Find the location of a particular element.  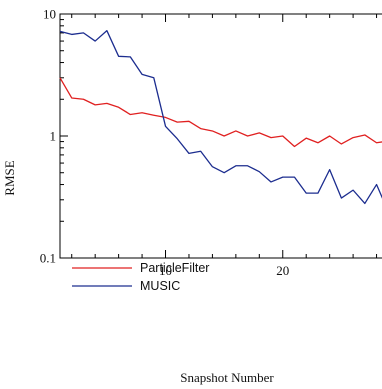

x-tick-label: 10 is located at coordinates (165, 270).